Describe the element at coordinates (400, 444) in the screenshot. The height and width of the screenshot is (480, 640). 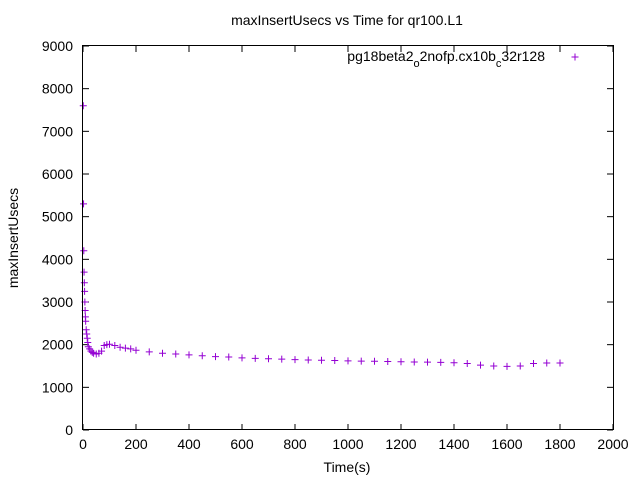
I see `x-tick-label: 1200` at that location.